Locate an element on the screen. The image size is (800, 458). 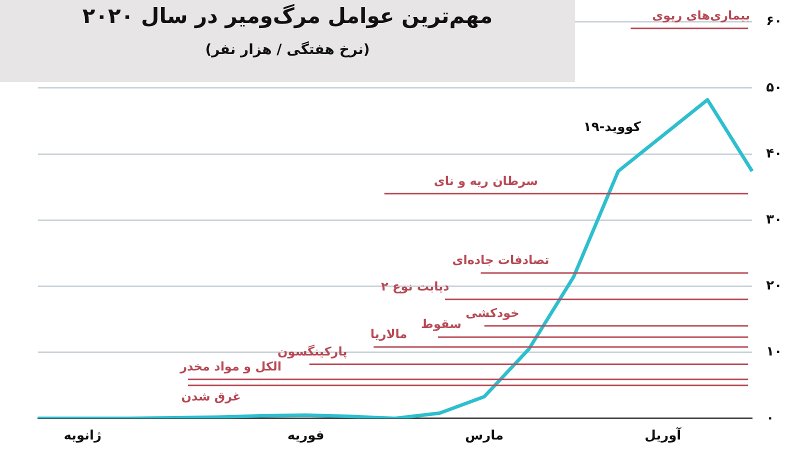
heading-panel: مهم‌ترین عوامل مرگ‌ومیر در سال ۲۰۲۰ (نرخ هفتگی / هزار نفر) is located at coordinates (287, 41).